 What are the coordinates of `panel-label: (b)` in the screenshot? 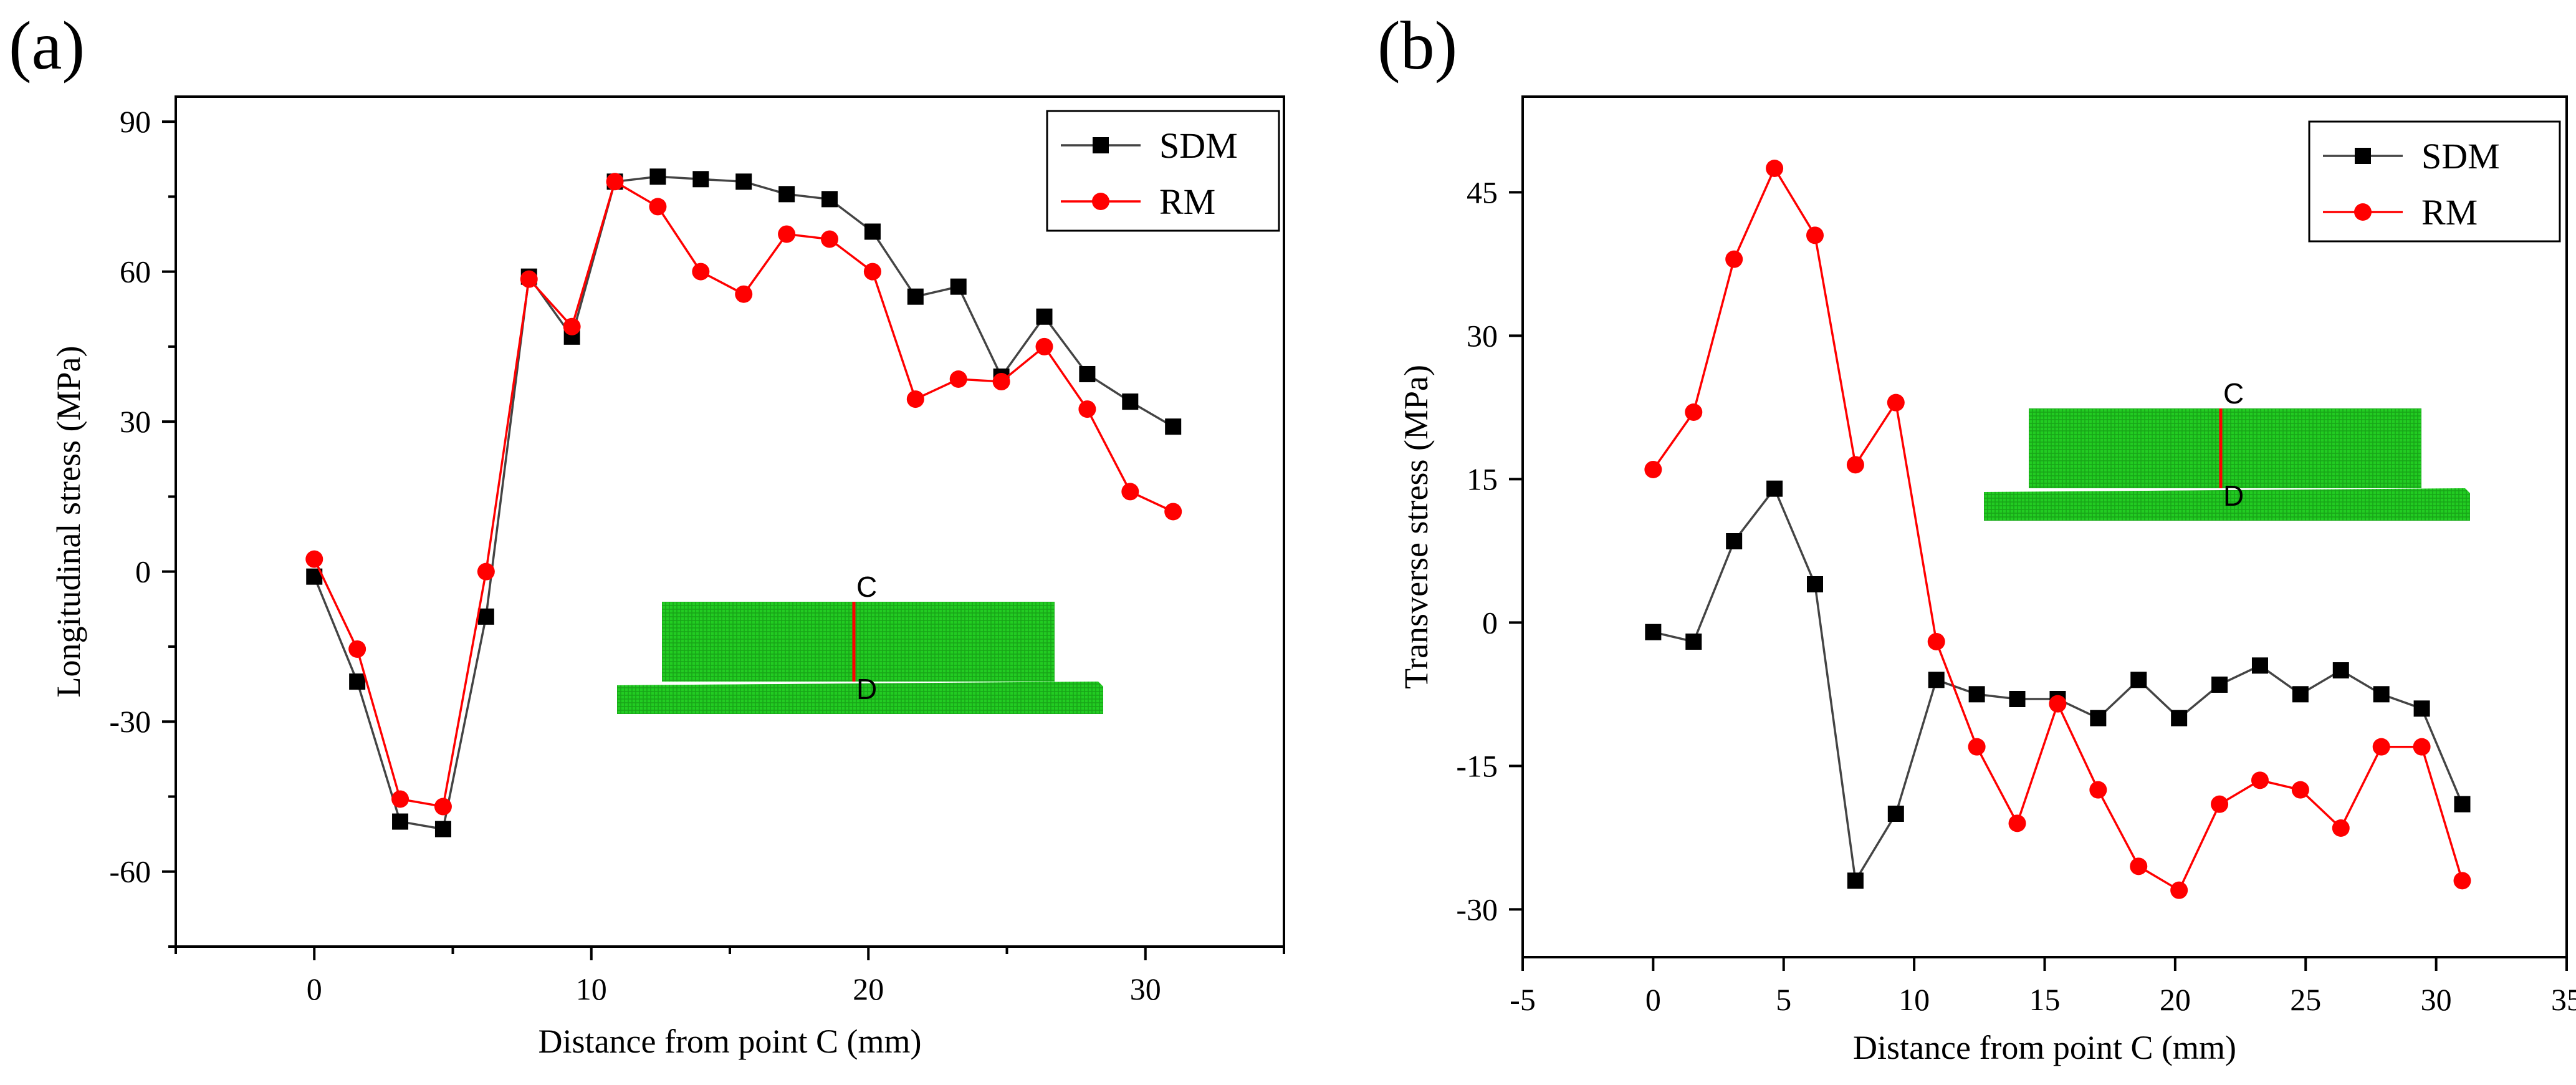 It's located at (1417, 46).